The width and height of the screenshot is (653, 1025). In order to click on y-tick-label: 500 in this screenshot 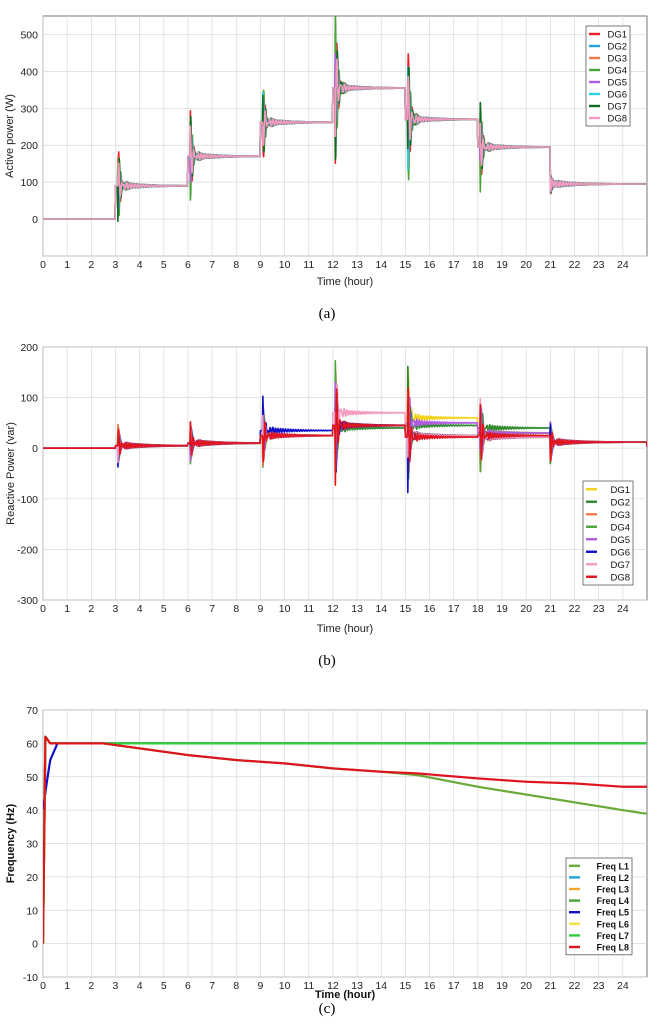, I will do `click(29, 35)`.